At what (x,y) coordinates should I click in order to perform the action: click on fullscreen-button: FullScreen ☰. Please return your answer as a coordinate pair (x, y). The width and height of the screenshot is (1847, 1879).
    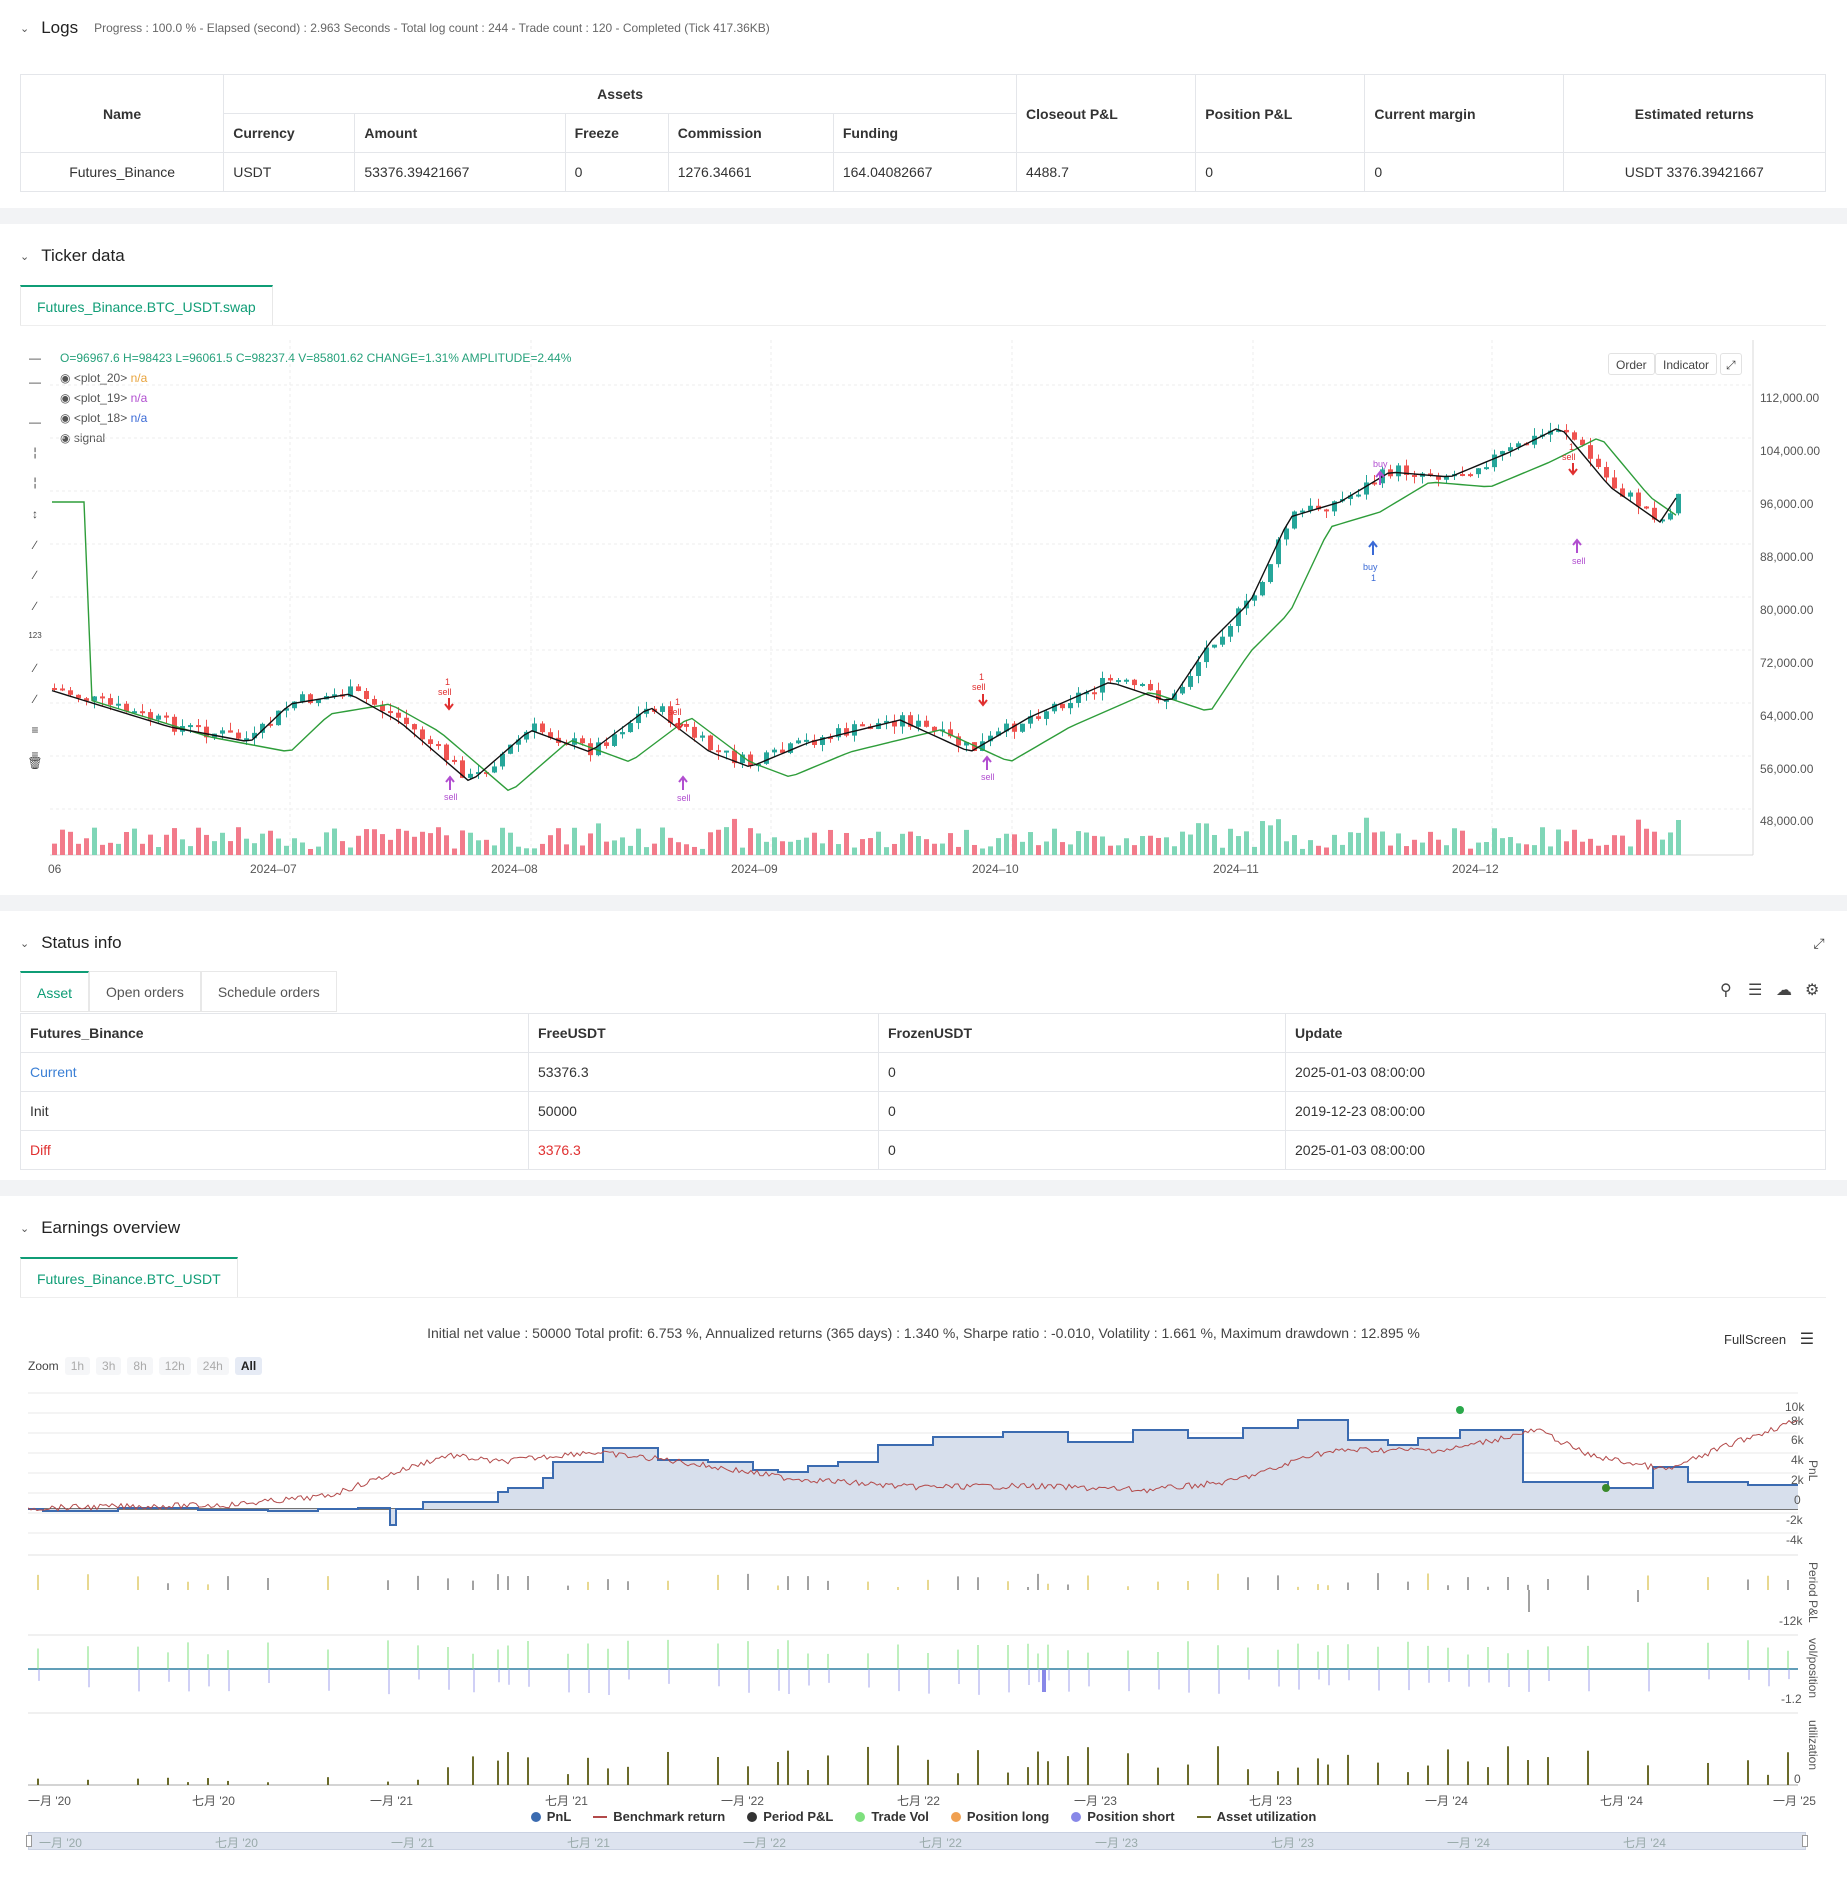
    Looking at the image, I should click on (1769, 1339).